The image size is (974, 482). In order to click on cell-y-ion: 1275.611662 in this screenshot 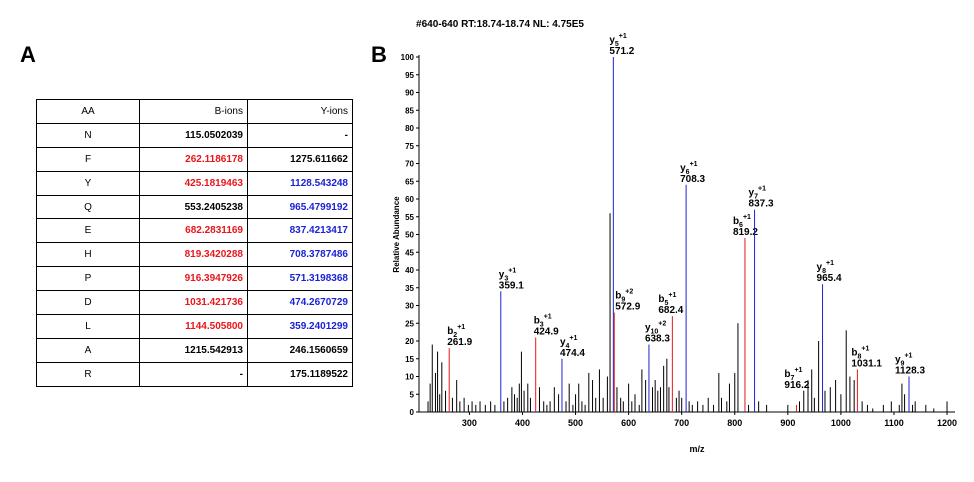, I will do `click(300, 159)`.